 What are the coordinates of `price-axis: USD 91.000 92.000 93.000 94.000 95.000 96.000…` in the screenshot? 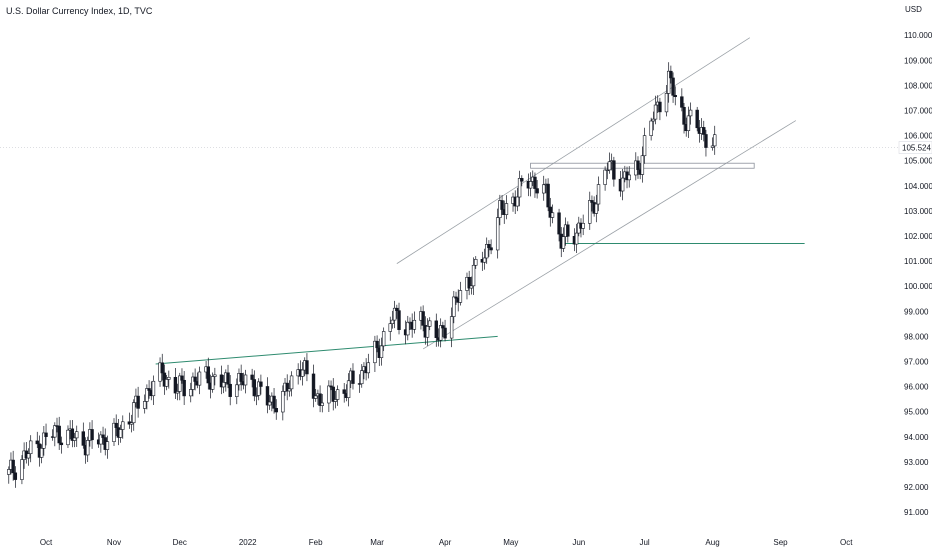 It's located at (915, 261).